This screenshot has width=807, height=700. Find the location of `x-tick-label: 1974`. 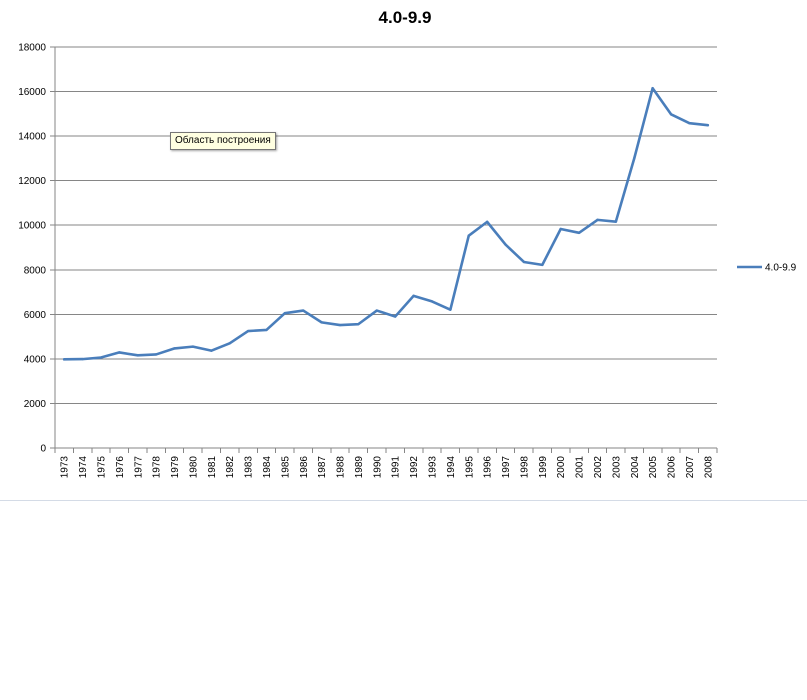

x-tick-label: 1974 is located at coordinates (83, 467).